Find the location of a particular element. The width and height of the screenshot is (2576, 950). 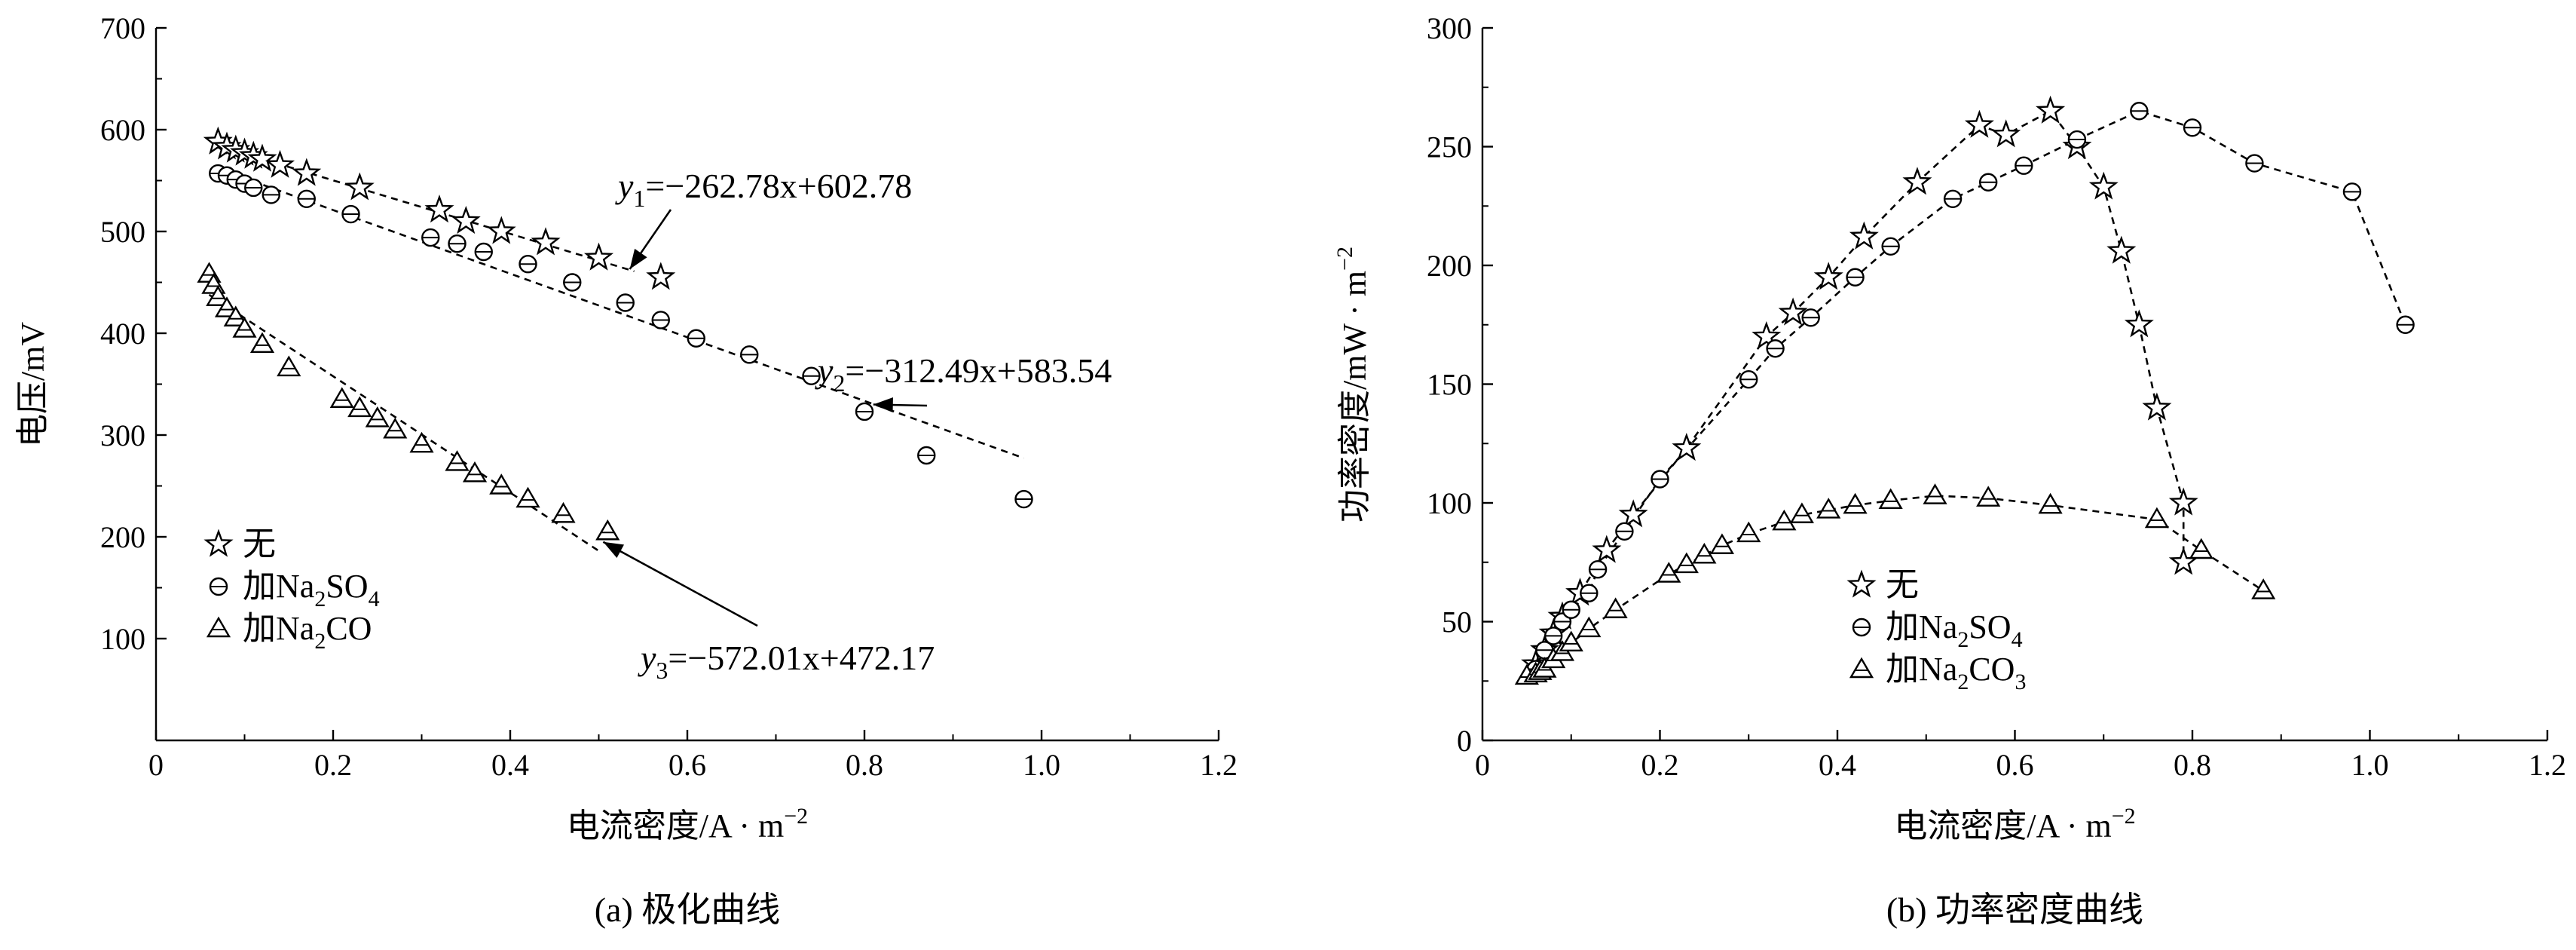

chart-a-y-tick-label: 400 is located at coordinates (122, 334).